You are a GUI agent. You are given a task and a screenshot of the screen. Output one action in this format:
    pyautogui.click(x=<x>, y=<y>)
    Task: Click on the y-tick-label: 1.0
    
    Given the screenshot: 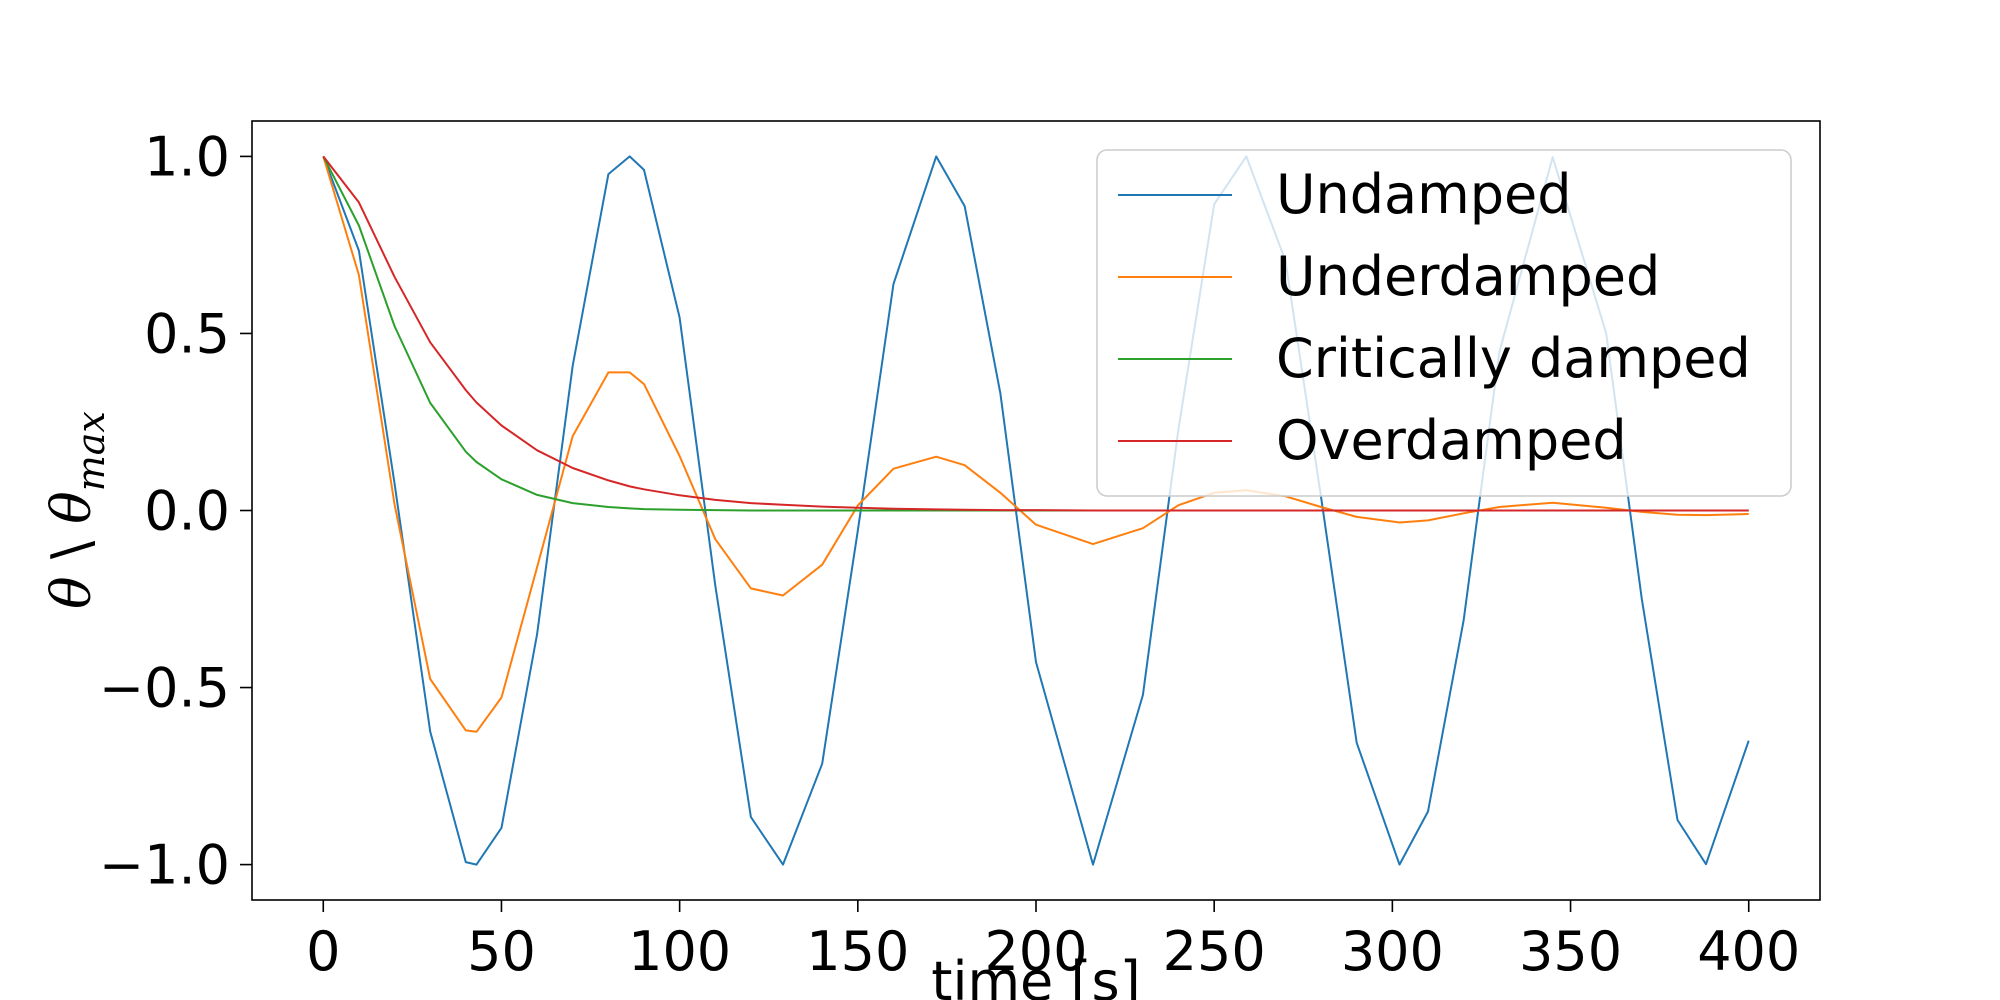 What is the action you would take?
    pyautogui.click(x=187, y=156)
    